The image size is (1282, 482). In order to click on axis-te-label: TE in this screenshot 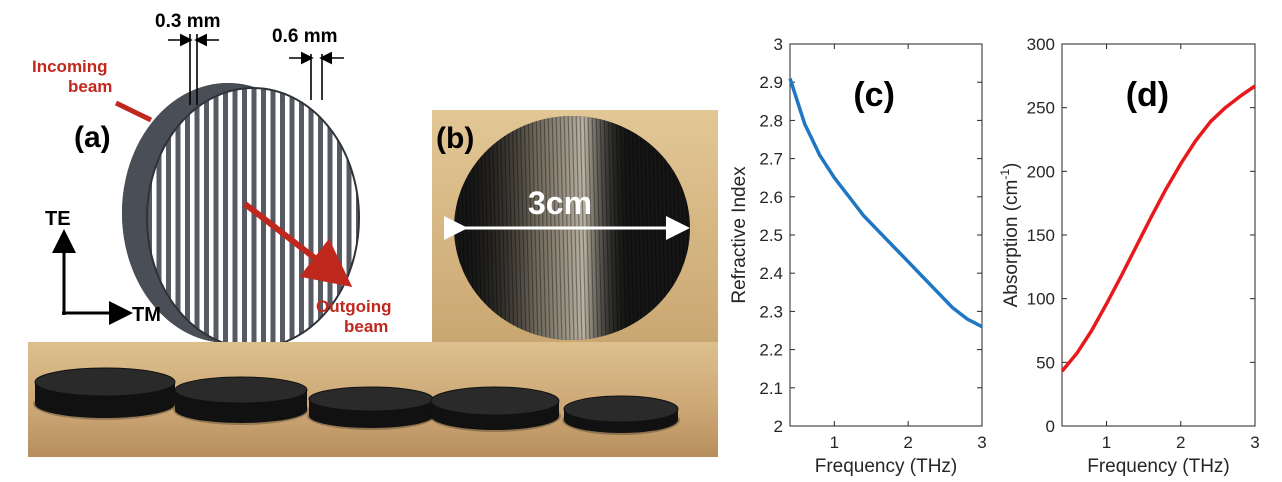, I will do `click(58, 219)`.